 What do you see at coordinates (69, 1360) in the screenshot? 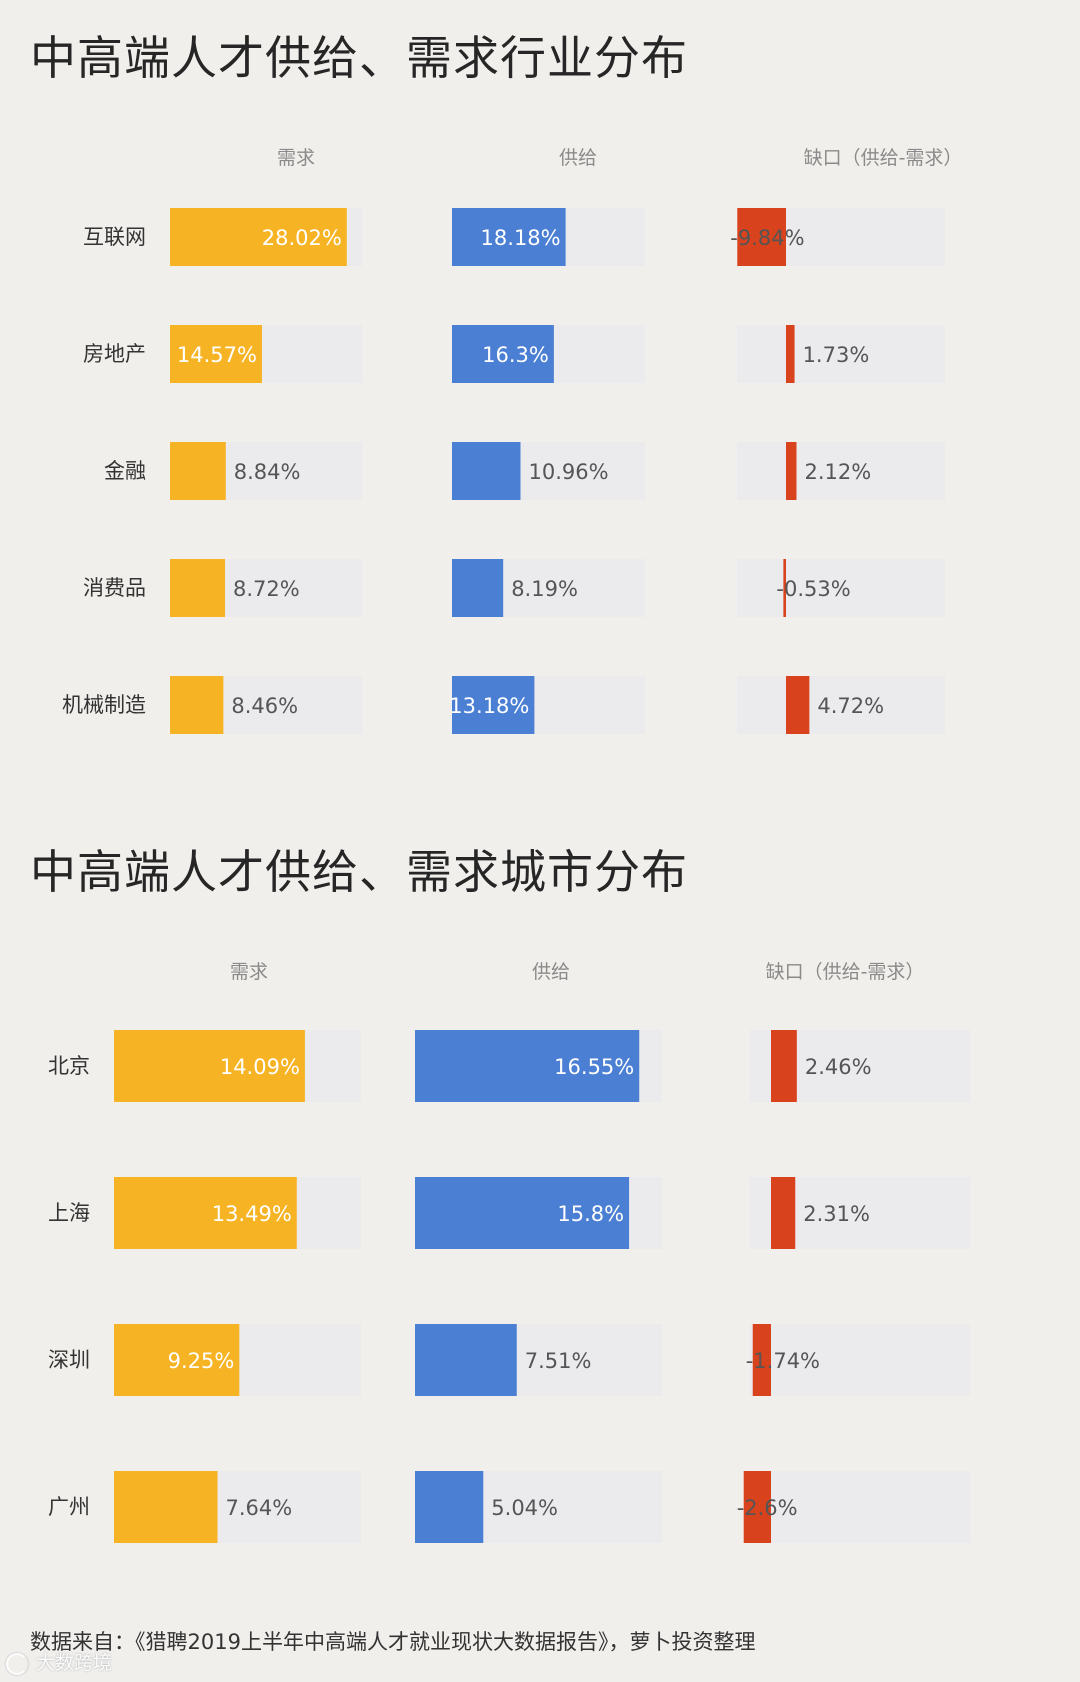
I see `category-label: 深圳` at bounding box center [69, 1360].